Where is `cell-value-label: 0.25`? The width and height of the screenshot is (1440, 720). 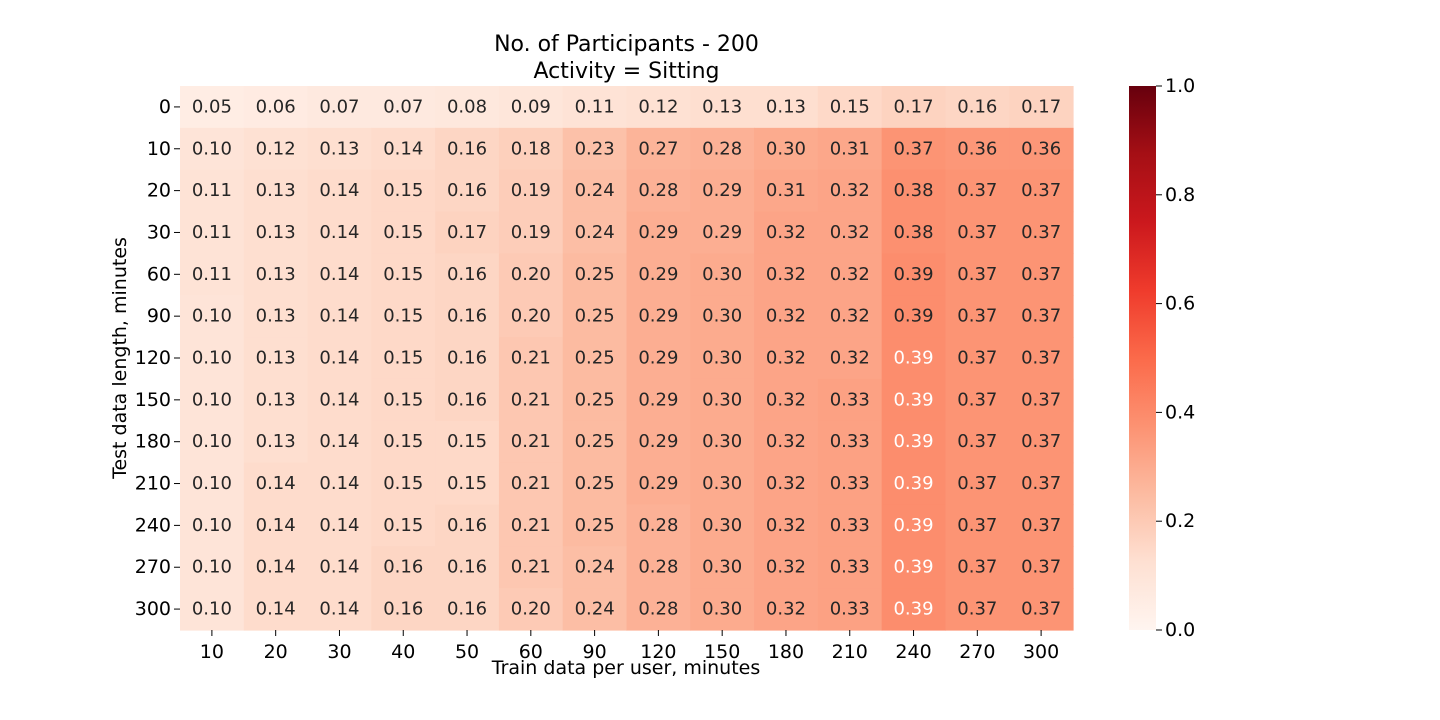 cell-value-label: 0.25 is located at coordinates (595, 399).